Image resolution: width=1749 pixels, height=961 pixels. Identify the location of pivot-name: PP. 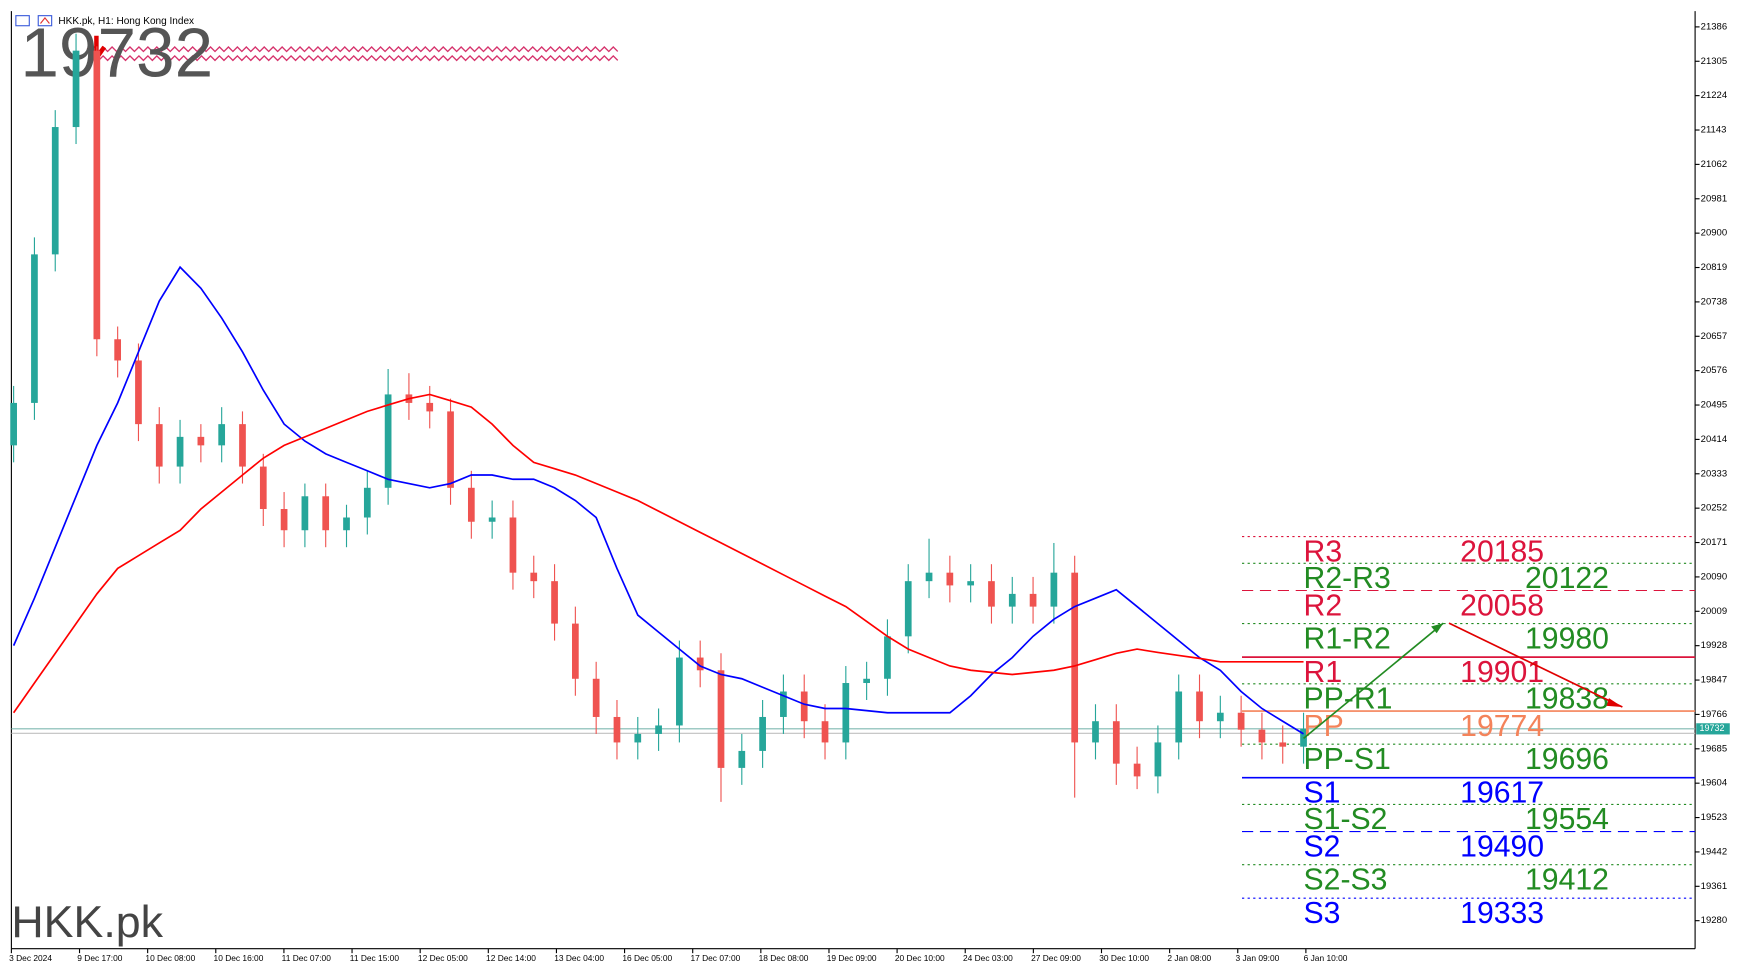
(1324, 726).